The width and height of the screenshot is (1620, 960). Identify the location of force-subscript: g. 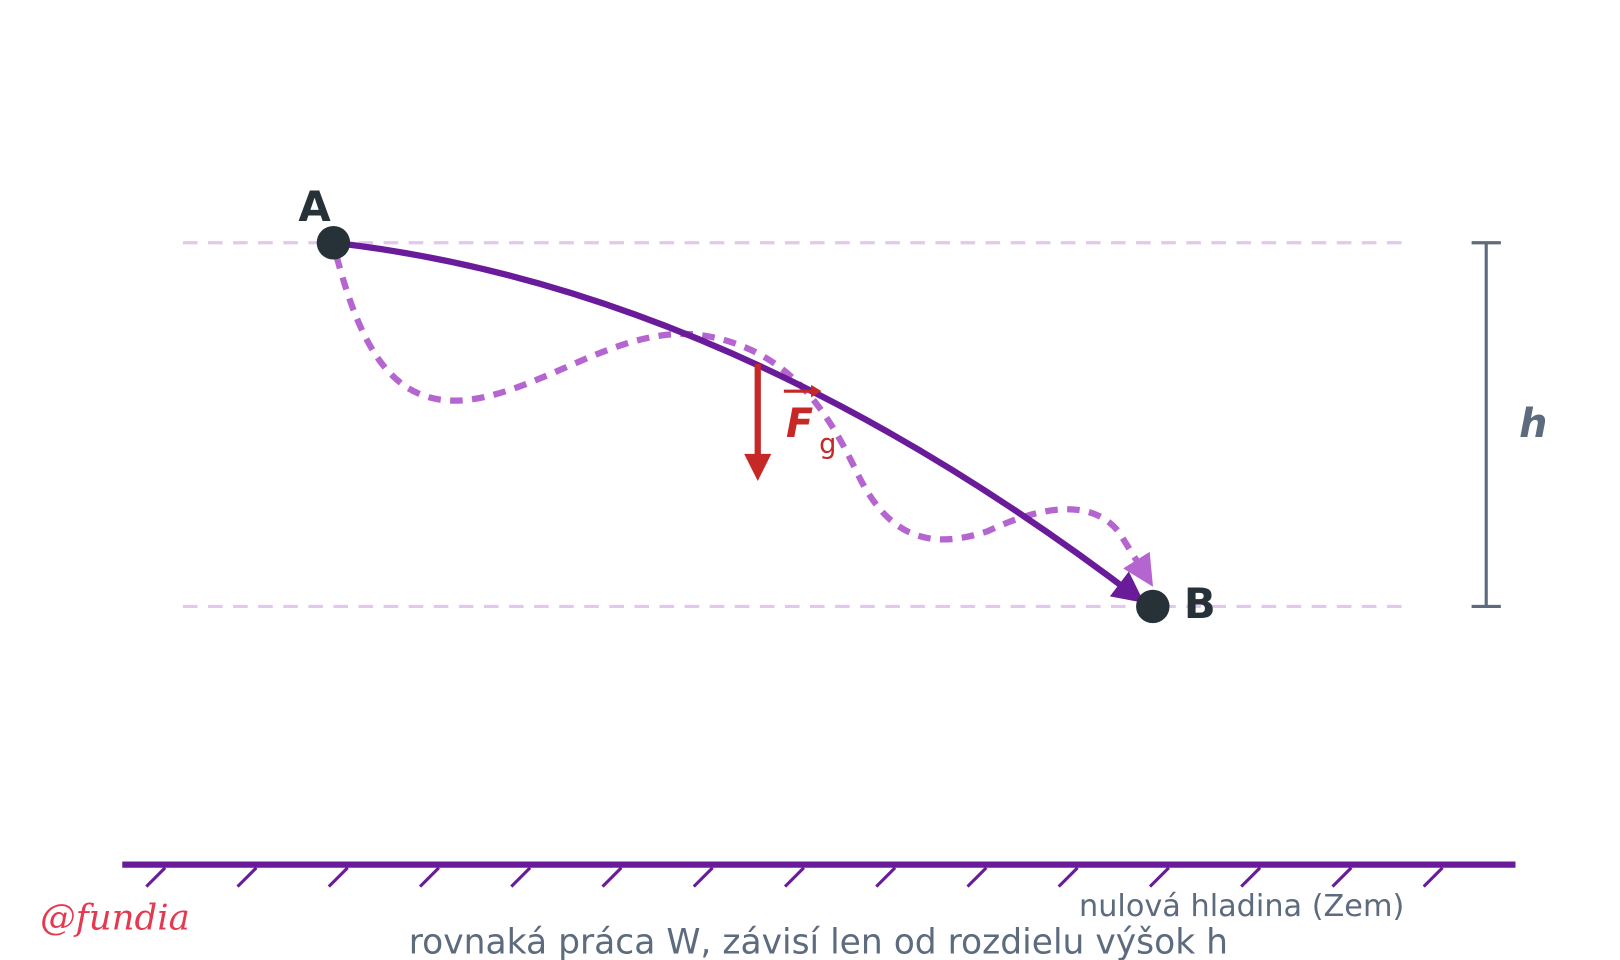
(827, 444).